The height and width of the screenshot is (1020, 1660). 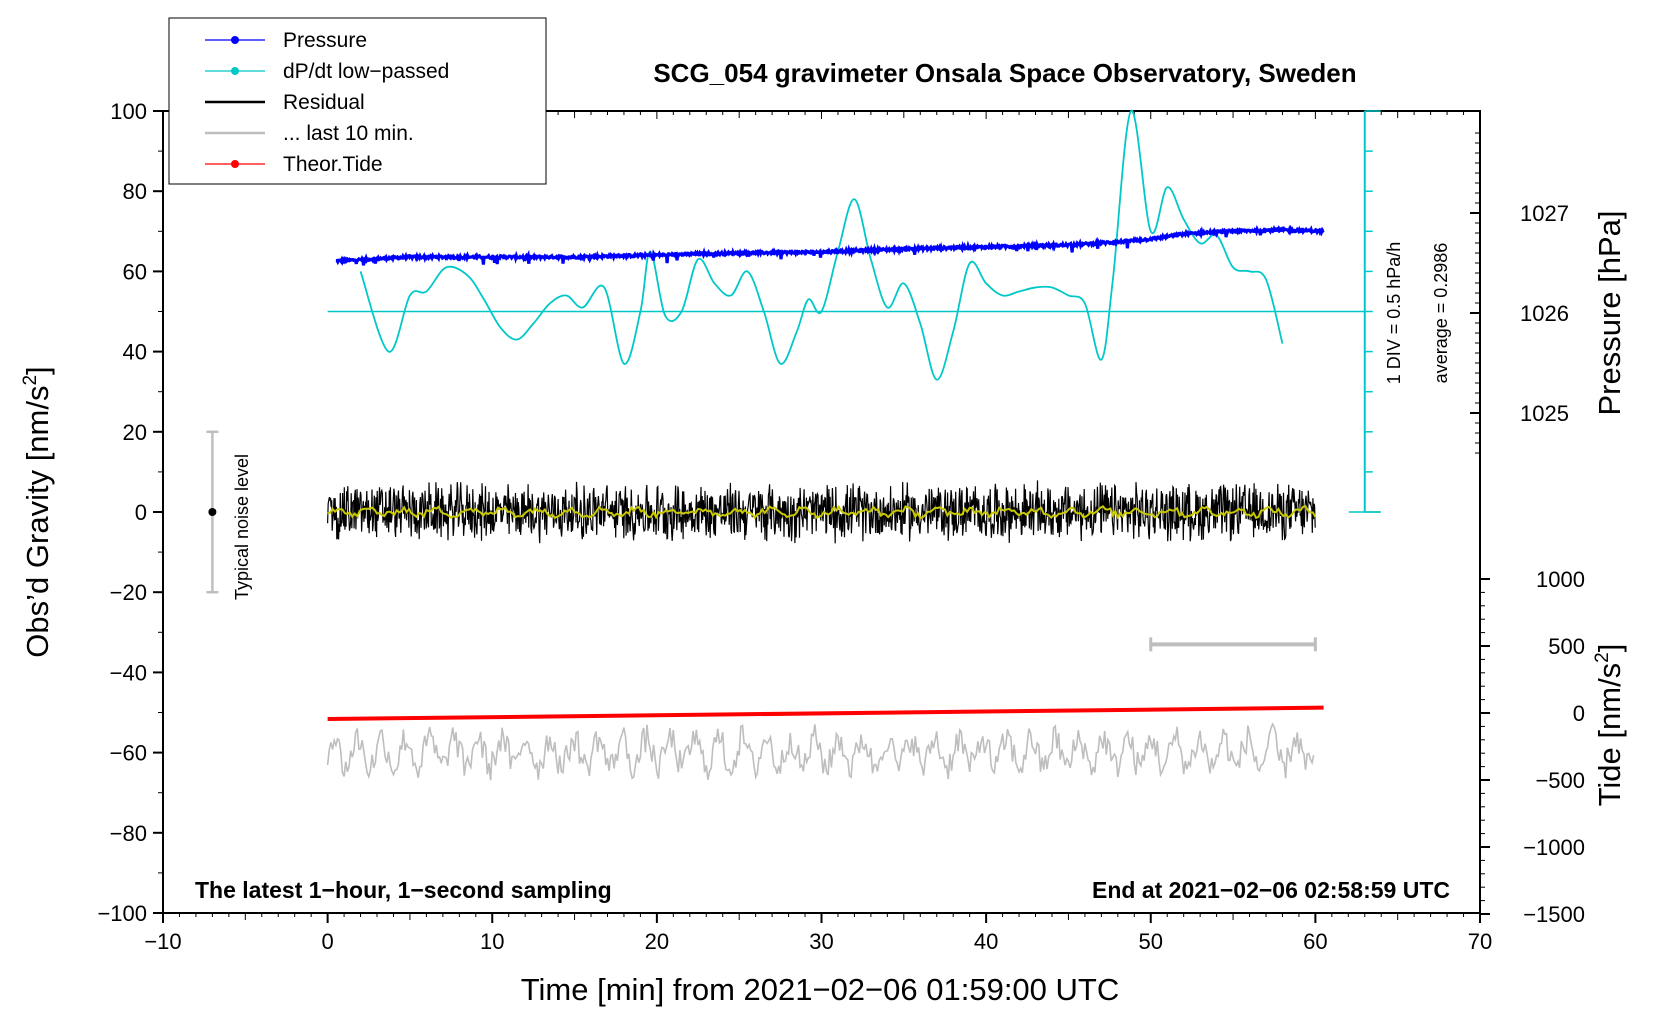 What do you see at coordinates (128, 111) in the screenshot?
I see `y-tick-label: 100` at bounding box center [128, 111].